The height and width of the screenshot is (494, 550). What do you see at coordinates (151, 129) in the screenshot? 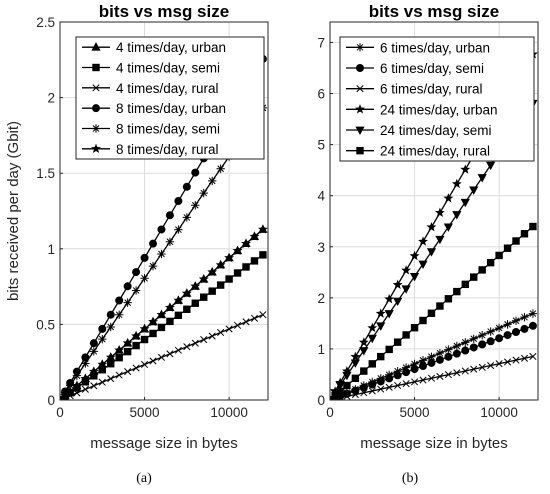
I see `legend-entry: 8 times/day, semi` at bounding box center [151, 129].